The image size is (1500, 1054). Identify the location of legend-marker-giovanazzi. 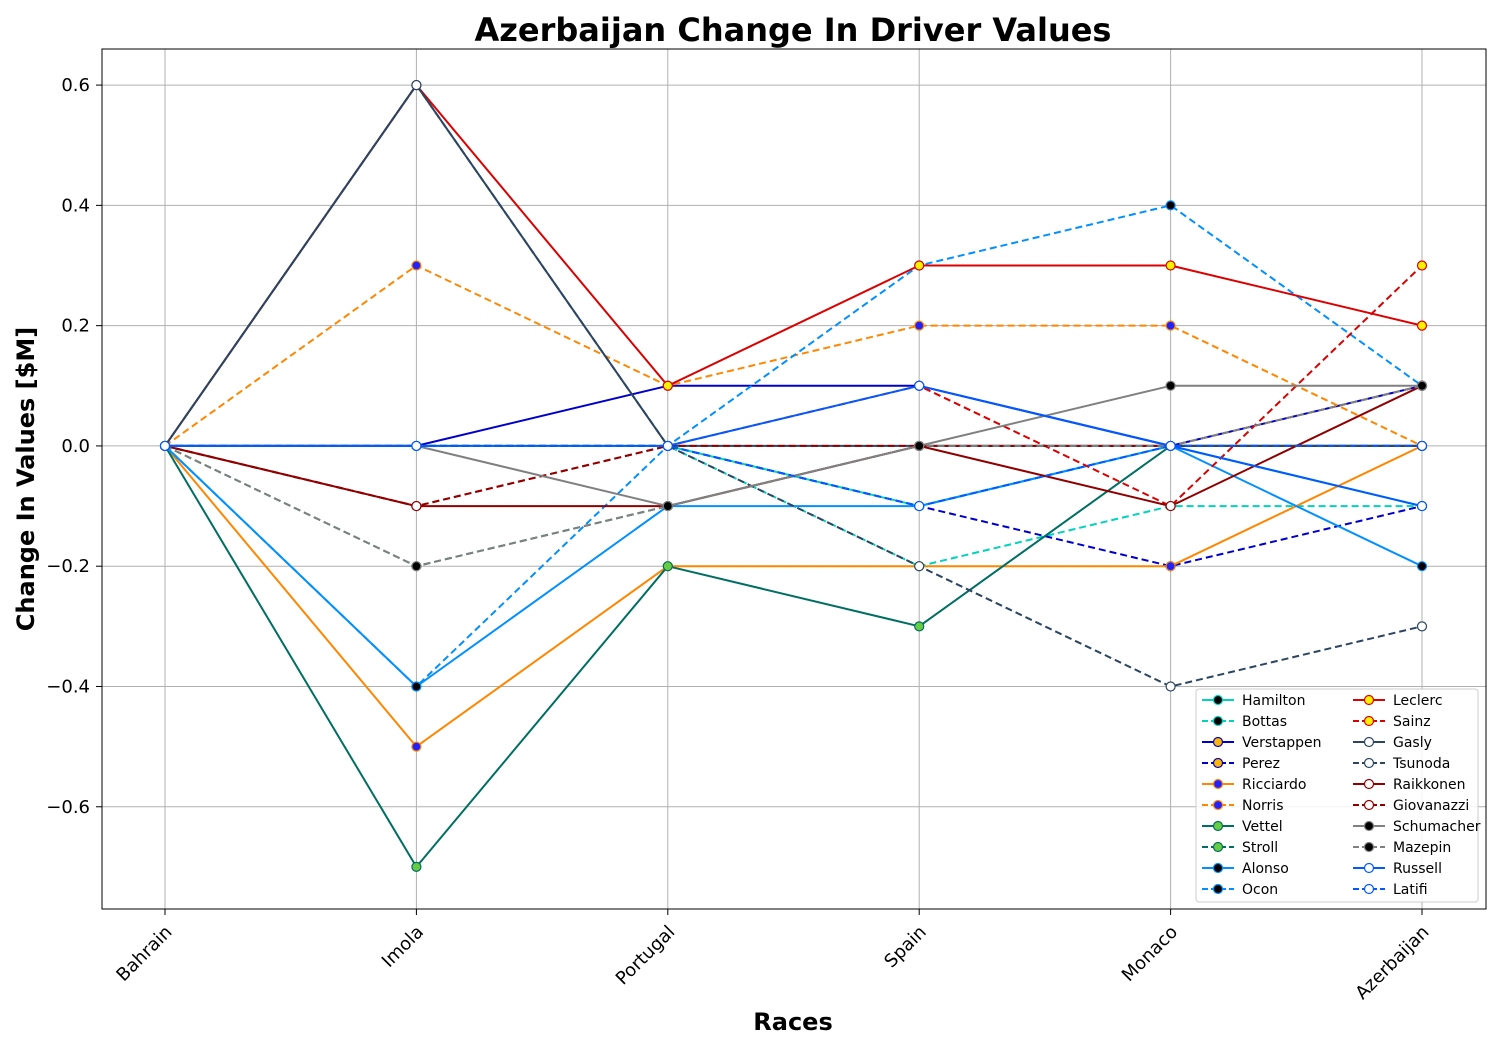
(1369, 805).